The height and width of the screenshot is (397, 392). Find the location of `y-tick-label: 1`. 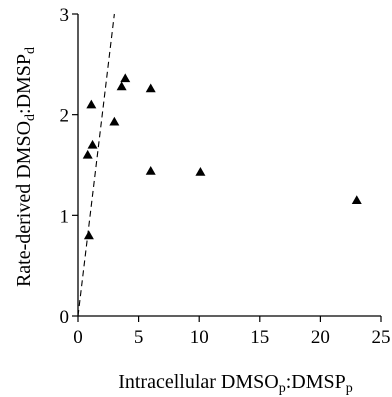

y-tick-label: 1 is located at coordinates (65, 216).